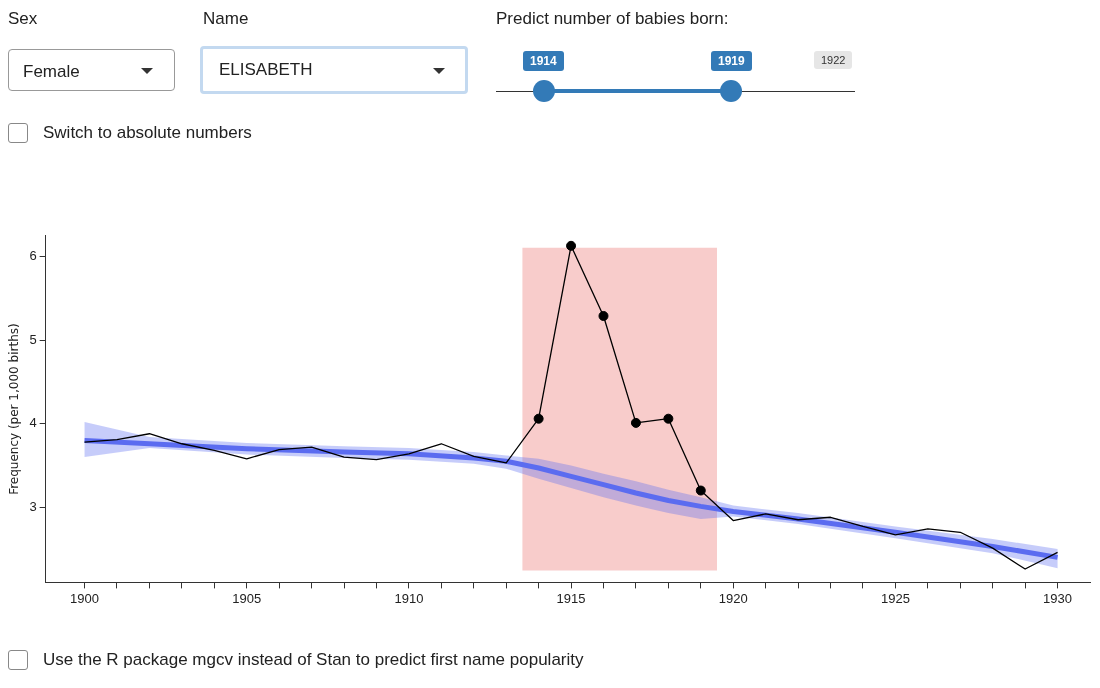 The image size is (1100, 688). What do you see at coordinates (33, 256) in the screenshot?
I see `y-tick-label: 6` at bounding box center [33, 256].